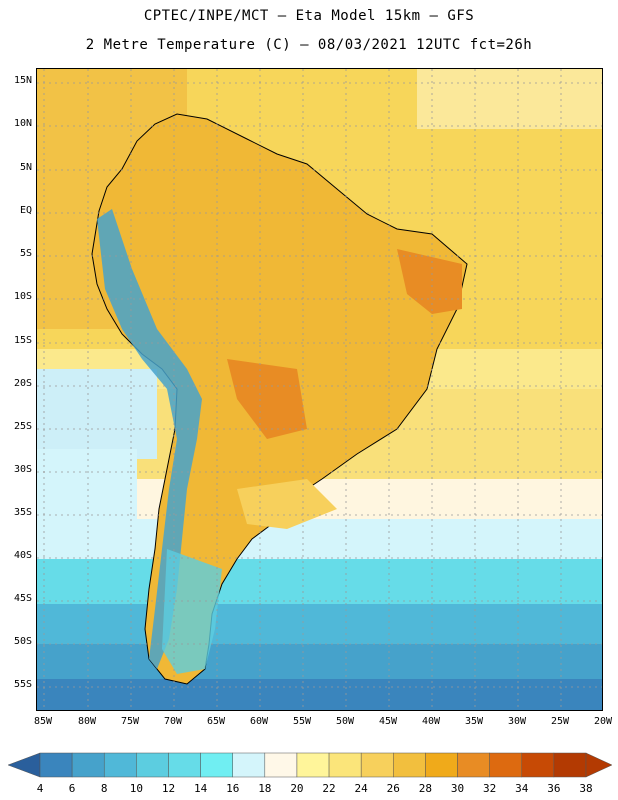 The image size is (618, 800). Describe the element at coordinates (517, 721) in the screenshot. I see `lon-label: 30W` at that location.